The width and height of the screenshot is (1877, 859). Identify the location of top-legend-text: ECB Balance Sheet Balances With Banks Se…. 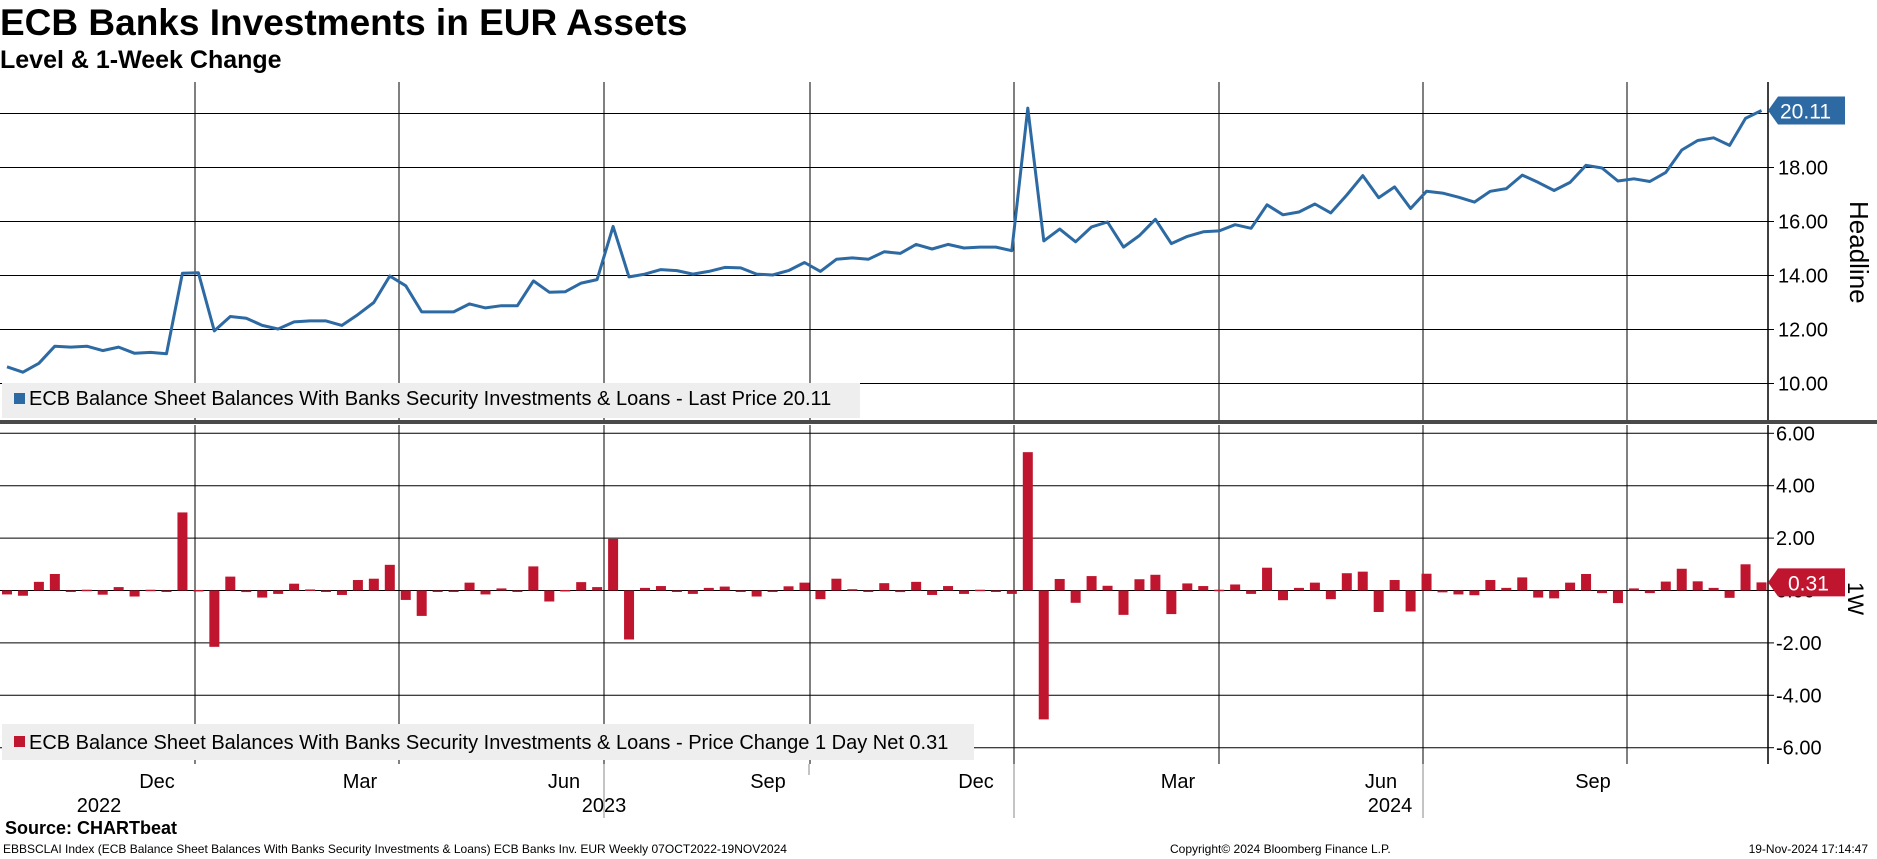
(430, 399).